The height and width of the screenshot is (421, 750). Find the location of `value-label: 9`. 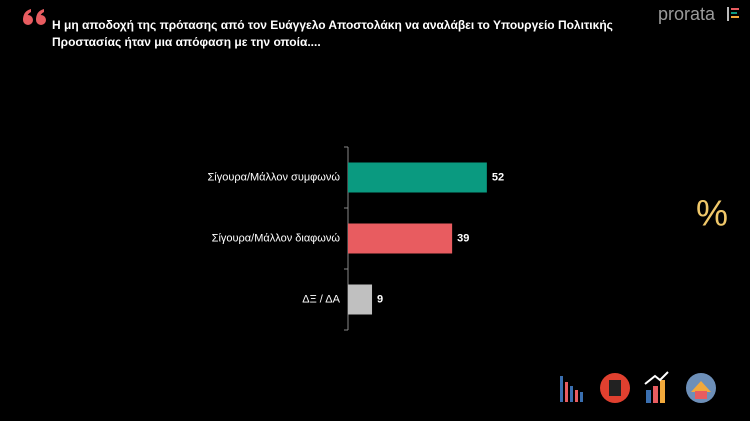

value-label: 9 is located at coordinates (380, 299).